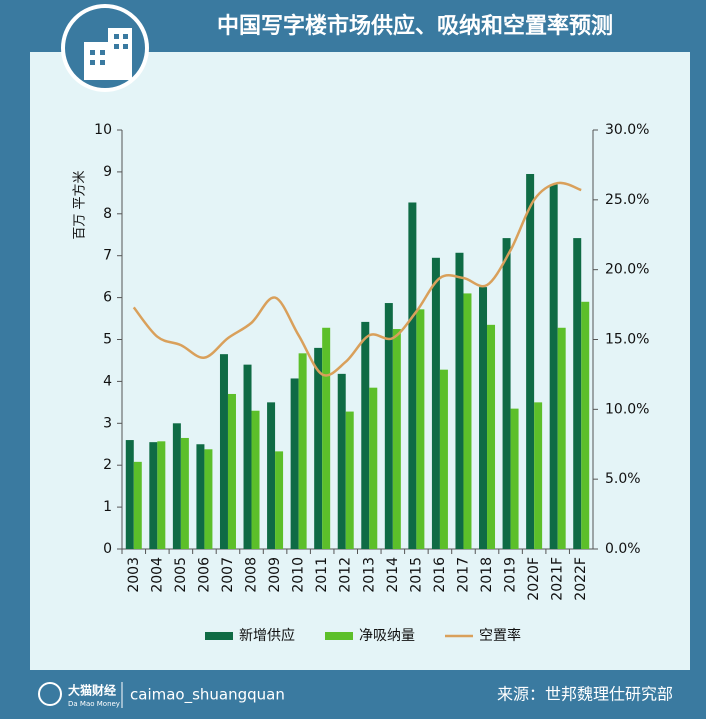 Image resolution: width=706 pixels, height=719 pixels. Describe the element at coordinates (627, 340) in the screenshot. I see `y2-tick-label: 15.0%` at that location.